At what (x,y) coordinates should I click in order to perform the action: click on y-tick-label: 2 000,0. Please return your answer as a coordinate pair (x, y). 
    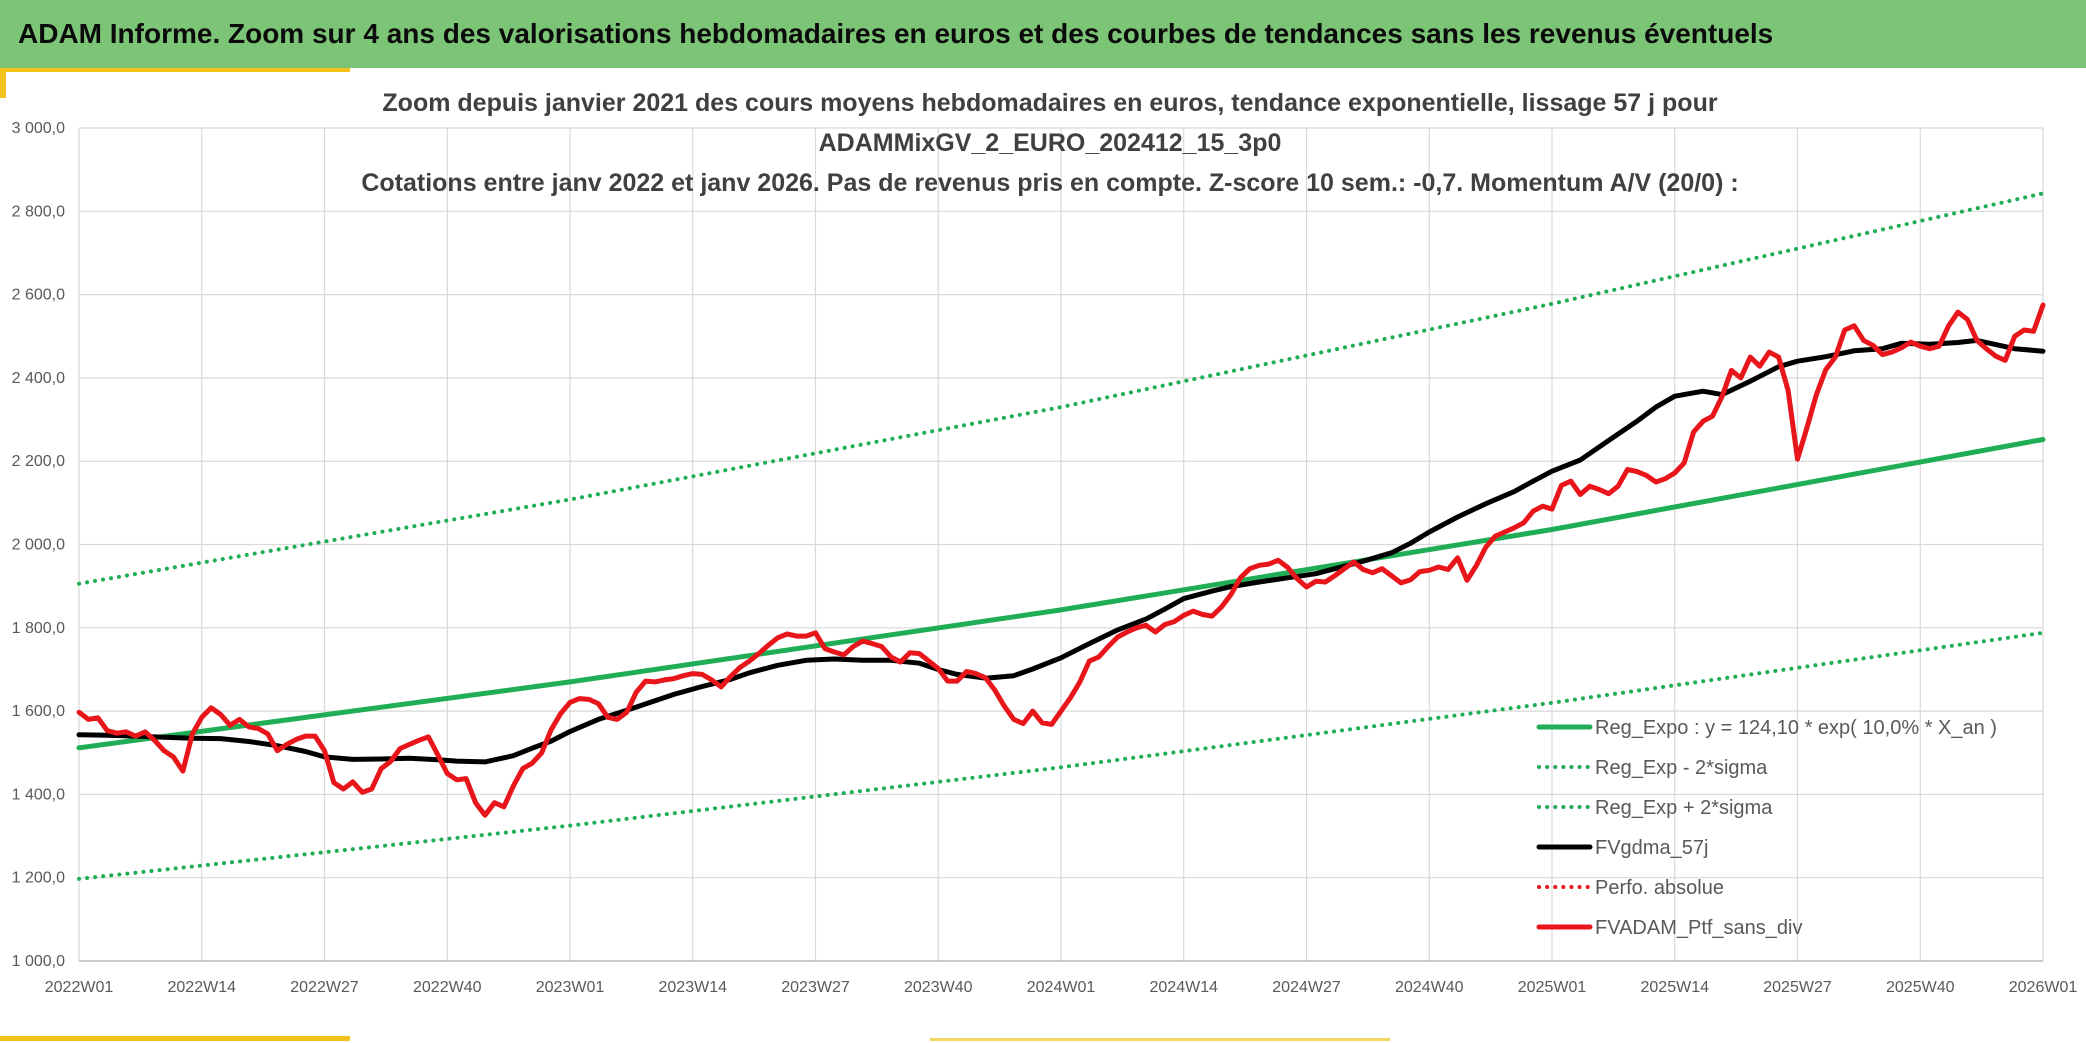
    Looking at the image, I should click on (38, 545).